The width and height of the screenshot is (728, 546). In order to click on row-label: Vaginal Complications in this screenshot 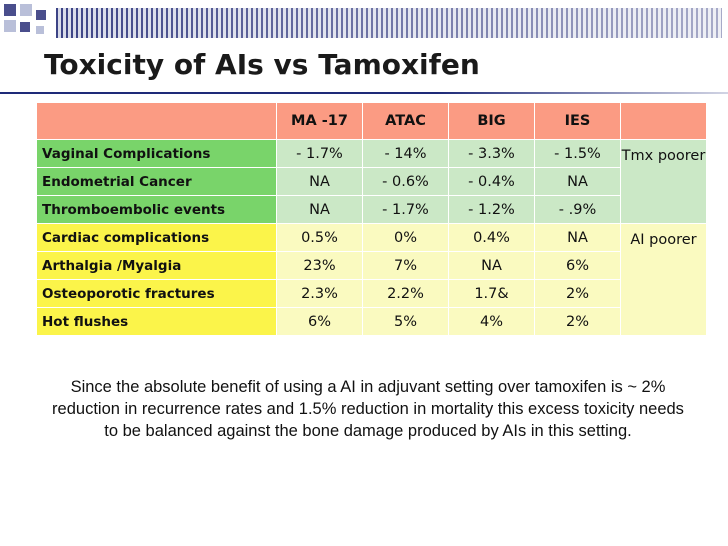, I will do `click(156, 153)`.